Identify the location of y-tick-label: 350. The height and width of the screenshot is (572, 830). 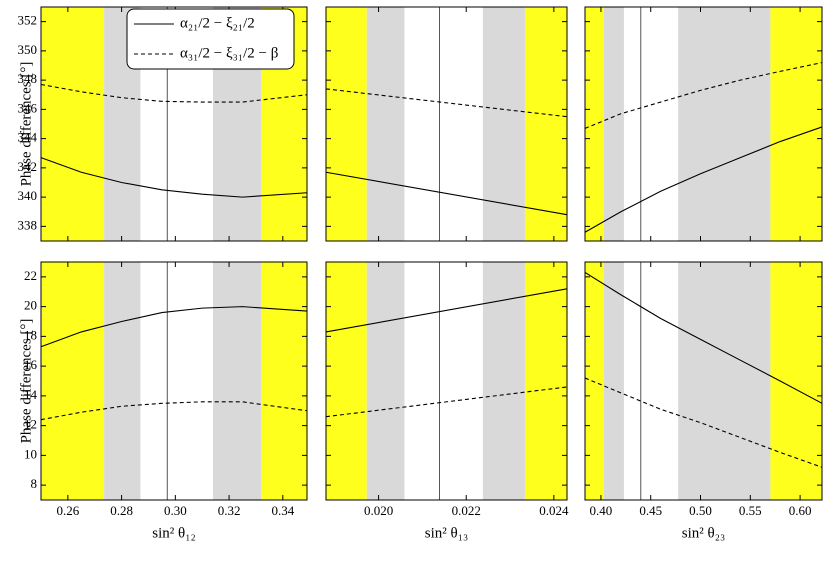
(28, 49).